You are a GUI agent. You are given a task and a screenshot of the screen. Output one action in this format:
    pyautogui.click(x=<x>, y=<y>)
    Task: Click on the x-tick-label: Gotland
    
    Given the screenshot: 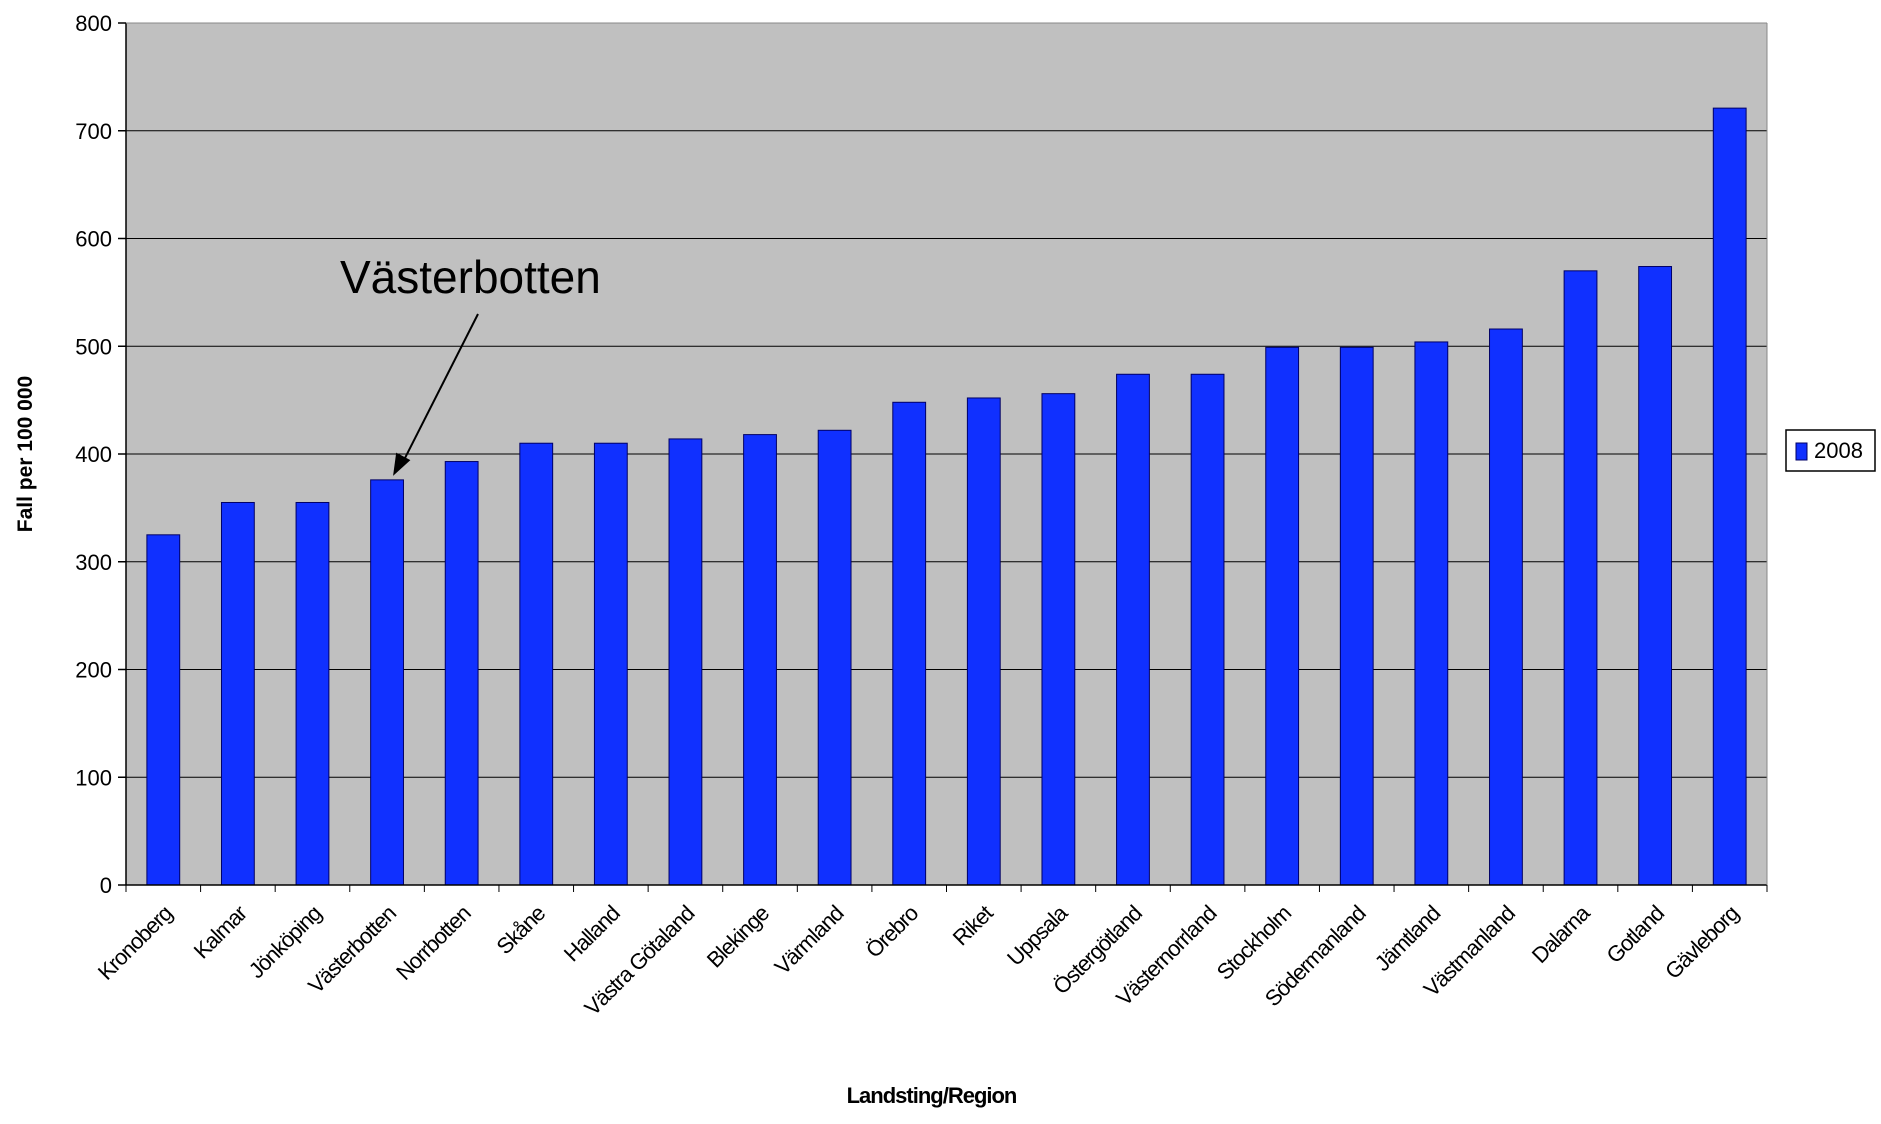 What is the action you would take?
    pyautogui.click(x=1634, y=934)
    